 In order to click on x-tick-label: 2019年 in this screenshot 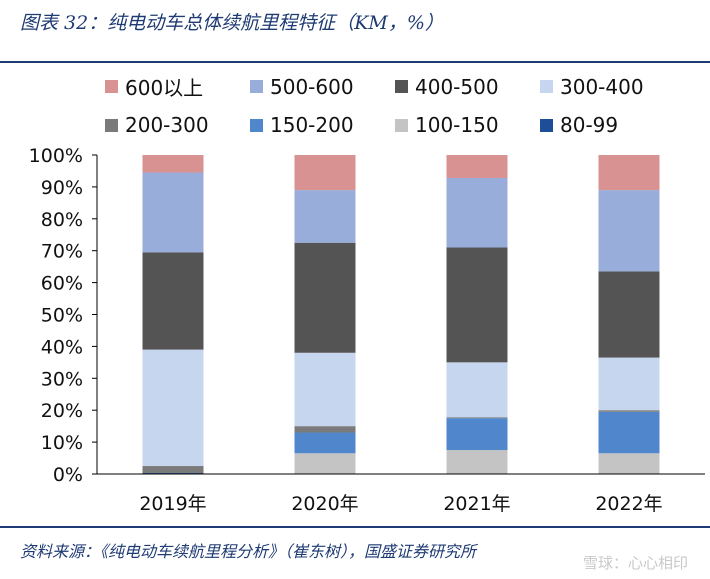, I will do `click(172, 504)`.